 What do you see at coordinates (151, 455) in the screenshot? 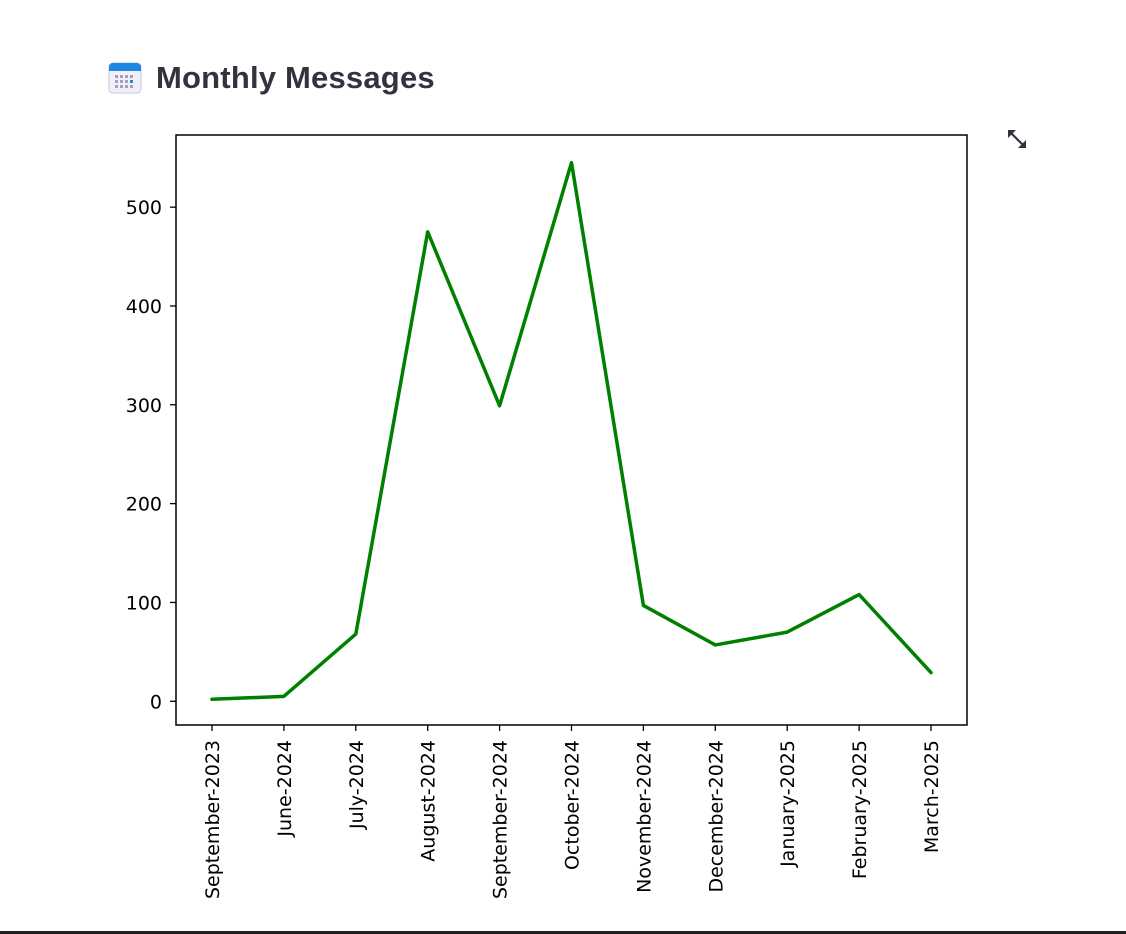
I see `y-axis: 0 100 200 300 400 500` at bounding box center [151, 455].